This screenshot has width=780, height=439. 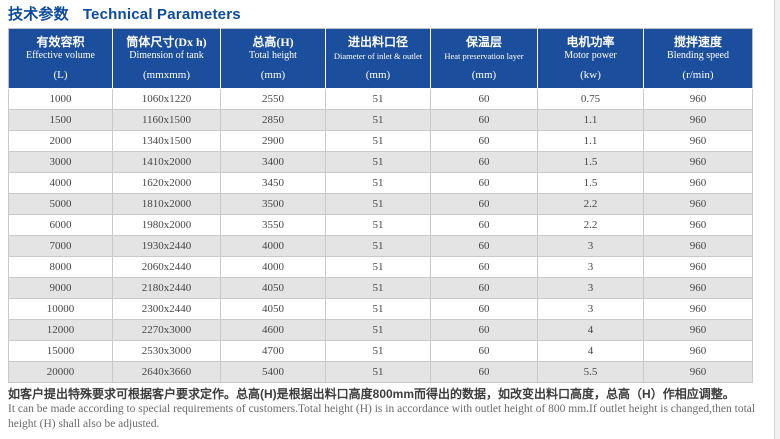 What do you see at coordinates (273, 204) in the screenshot?
I see `table-cell: 3500` at bounding box center [273, 204].